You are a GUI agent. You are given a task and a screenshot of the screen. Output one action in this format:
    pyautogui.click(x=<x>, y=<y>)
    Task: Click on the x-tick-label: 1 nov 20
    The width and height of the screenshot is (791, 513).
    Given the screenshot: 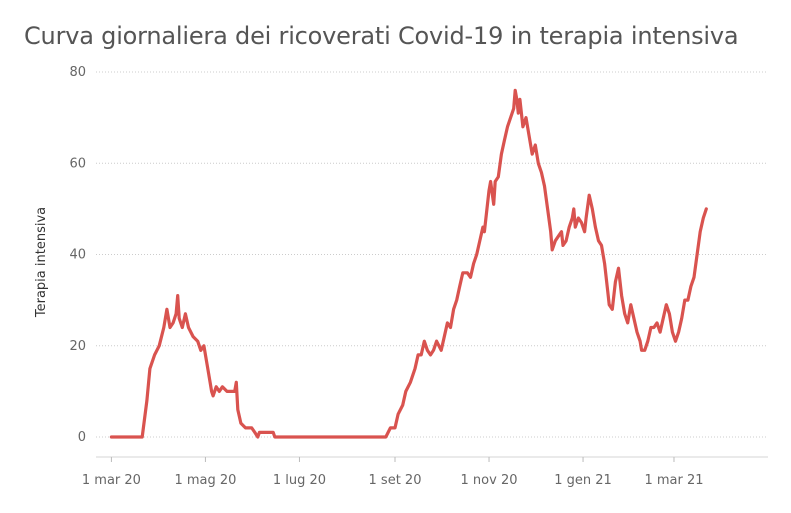 What is the action you would take?
    pyautogui.click(x=489, y=480)
    